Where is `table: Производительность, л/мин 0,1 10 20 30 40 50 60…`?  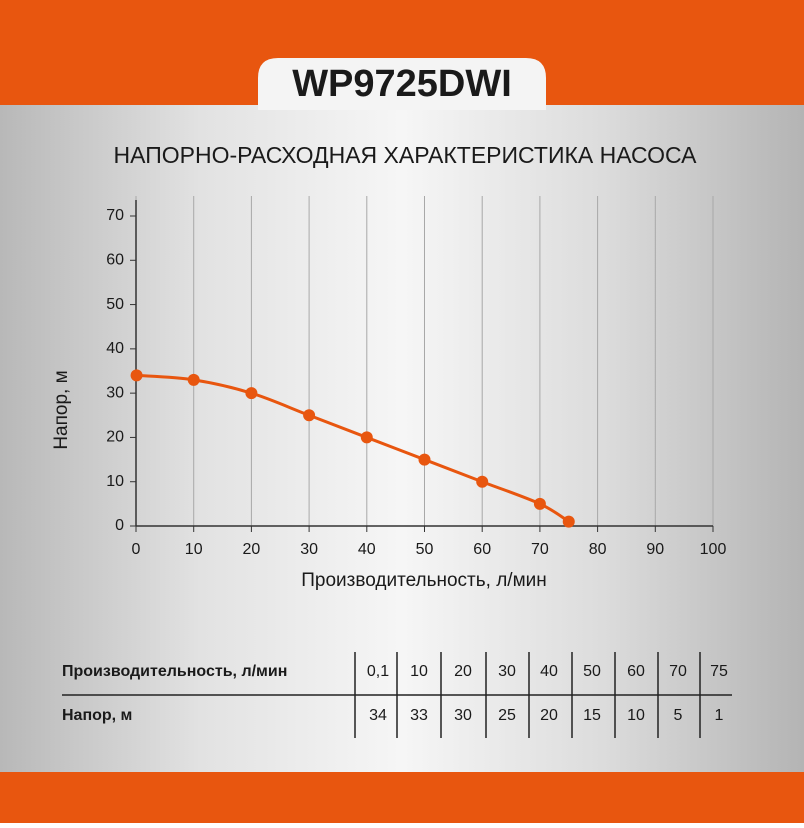
table: Производительность, л/мин 0,1 10 20 30 40 50 60… is located at coordinates (397, 695).